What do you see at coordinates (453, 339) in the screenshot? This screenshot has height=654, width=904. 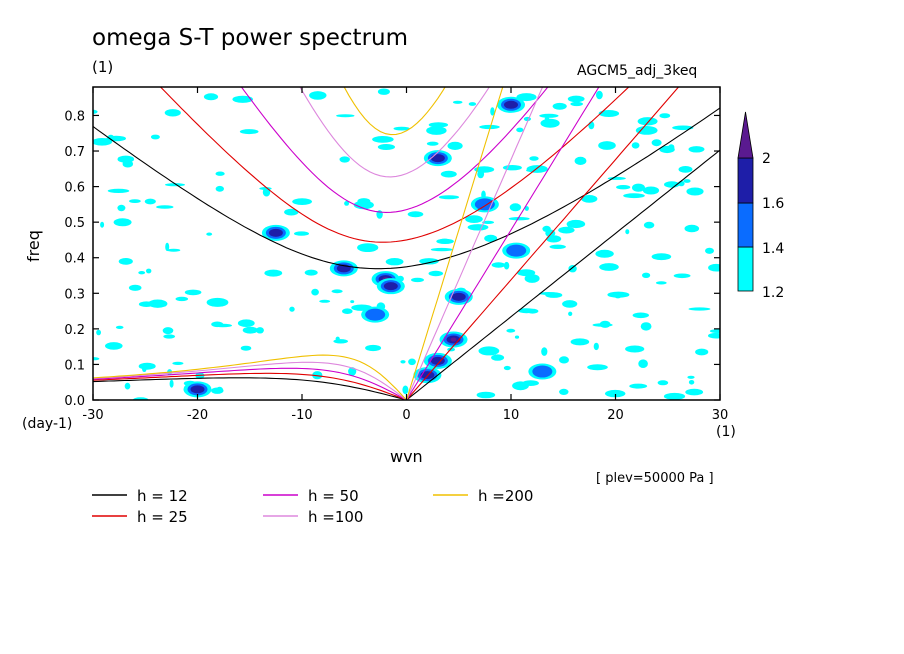 I see `power-region-max` at bounding box center [453, 339].